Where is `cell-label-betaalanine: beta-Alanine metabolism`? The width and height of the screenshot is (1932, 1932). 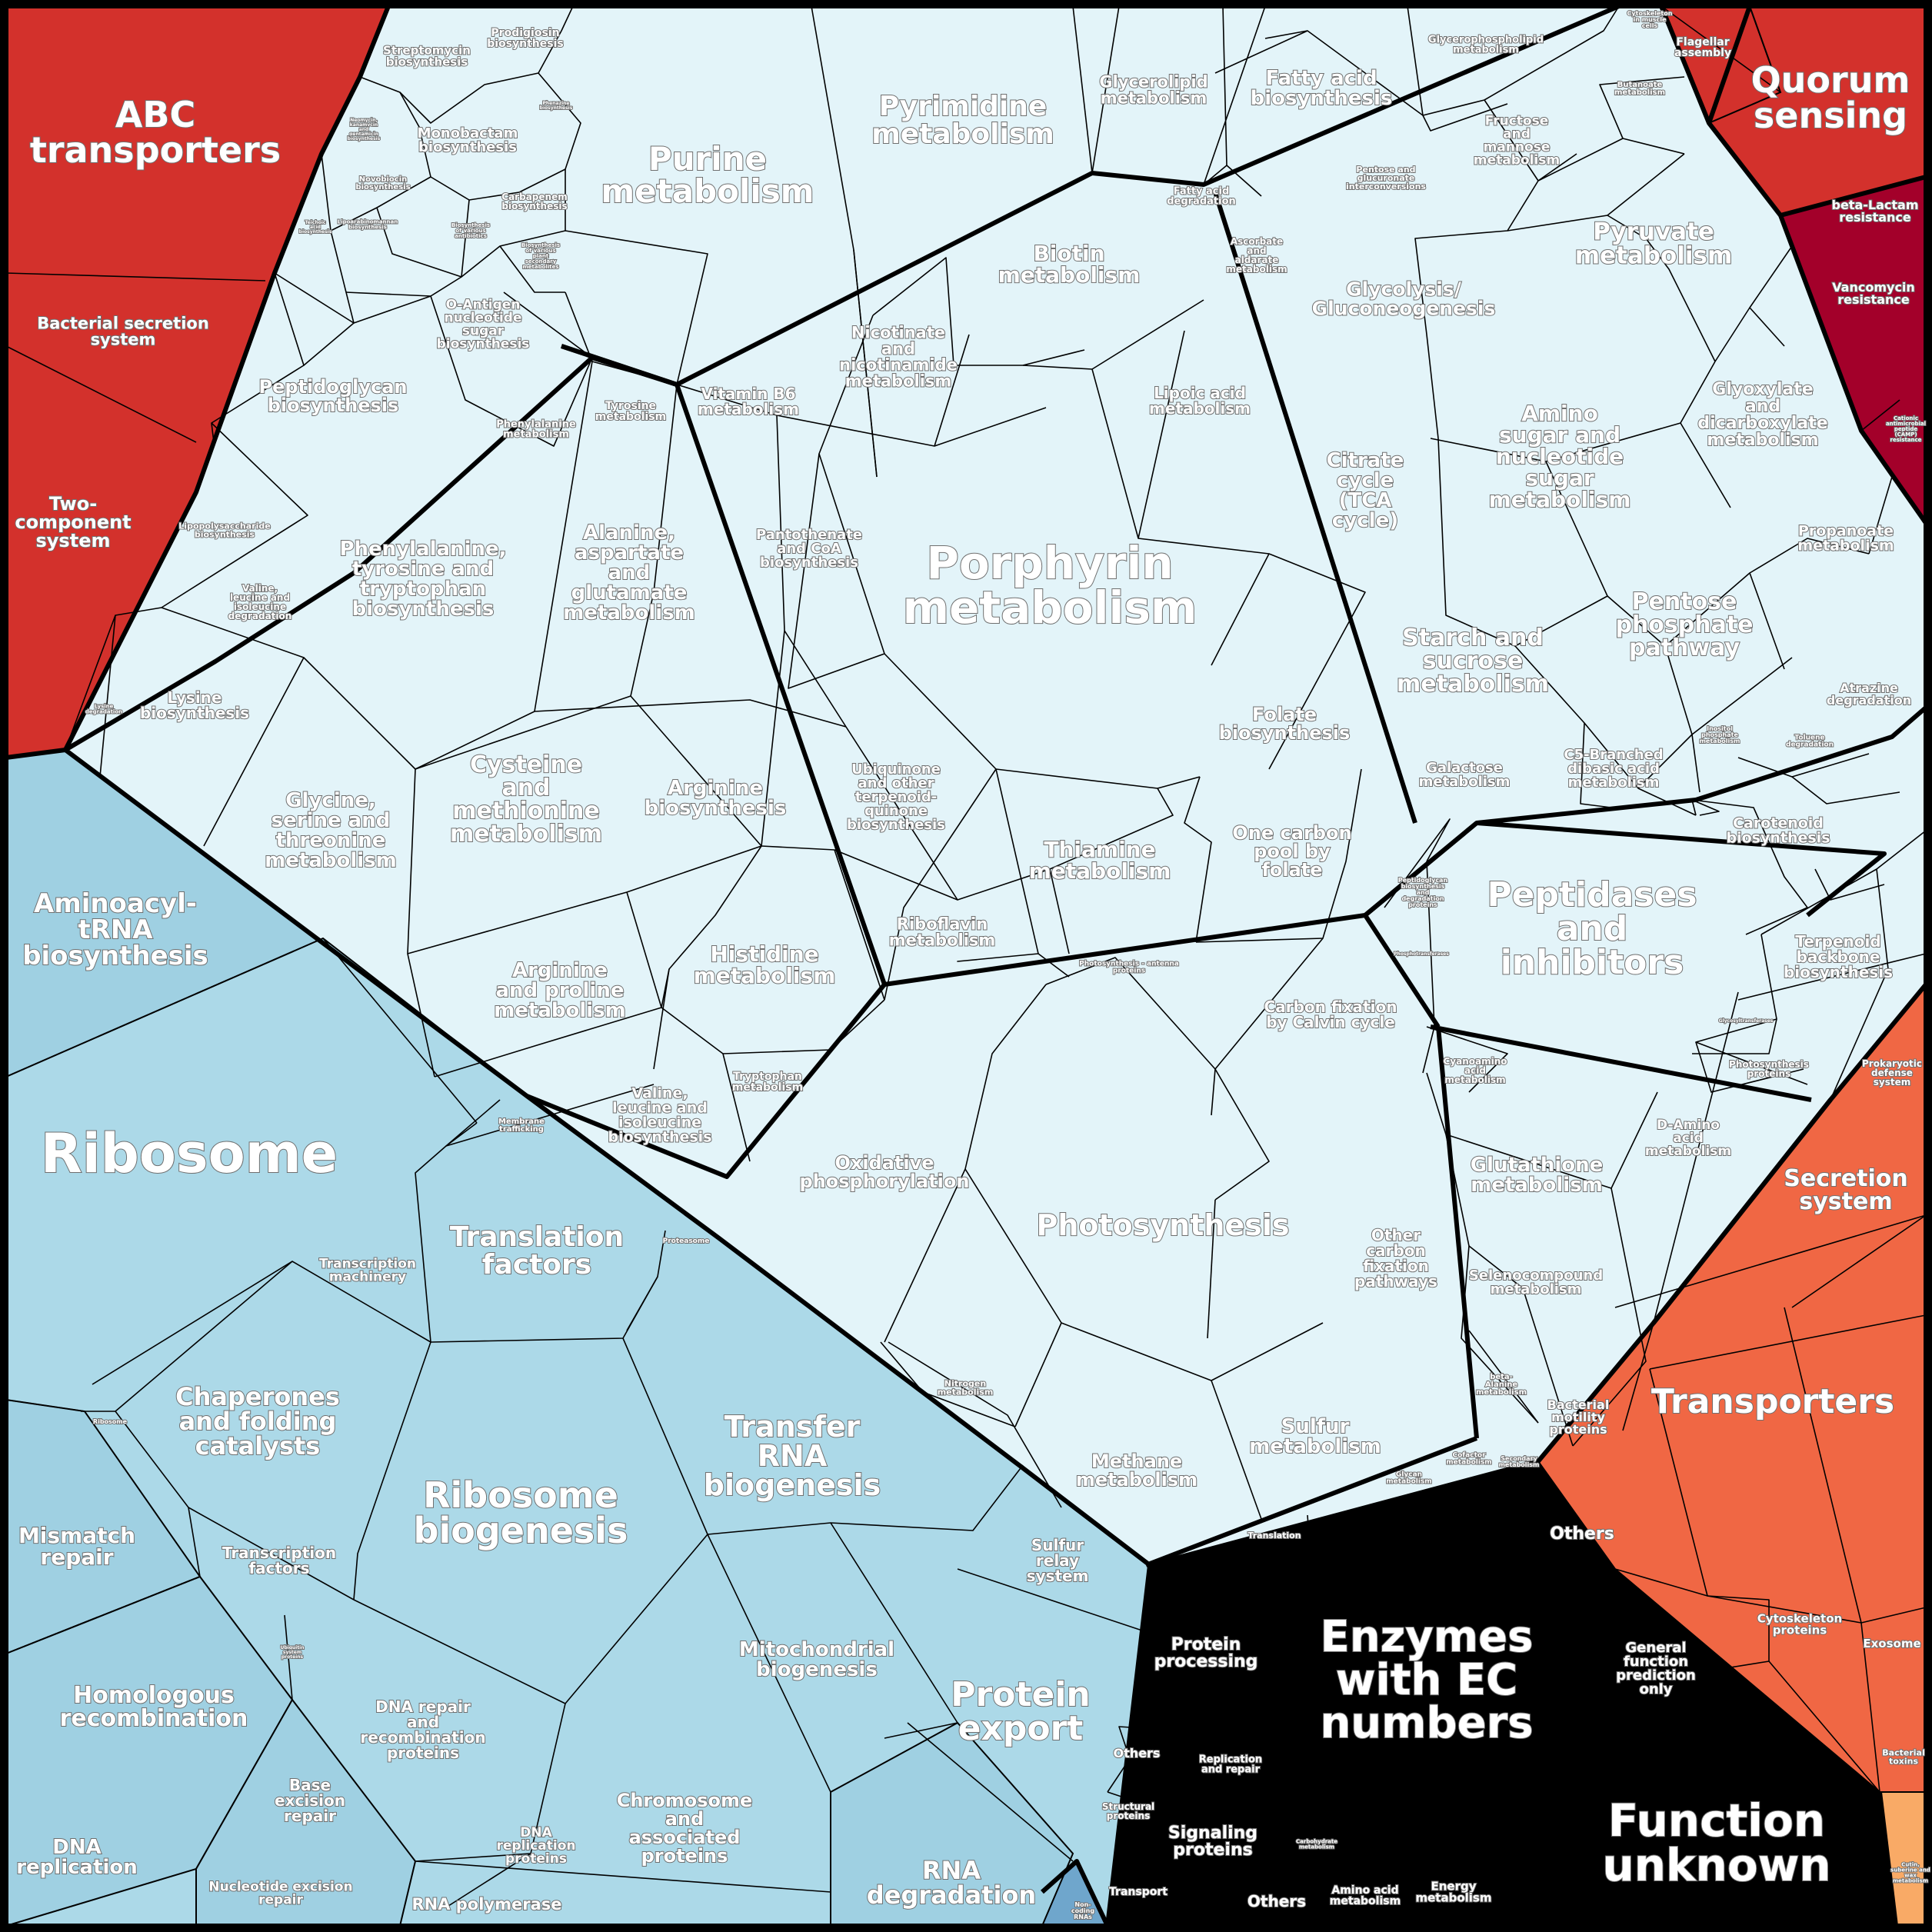 cell-label-betaalanine: beta-Alanine metabolism is located at coordinates (1501, 1385).